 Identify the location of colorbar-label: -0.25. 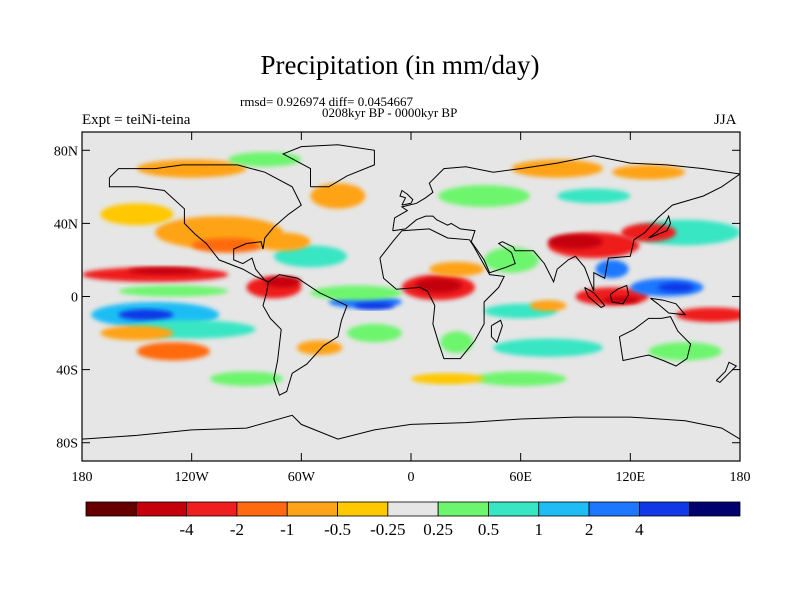
(387, 529).